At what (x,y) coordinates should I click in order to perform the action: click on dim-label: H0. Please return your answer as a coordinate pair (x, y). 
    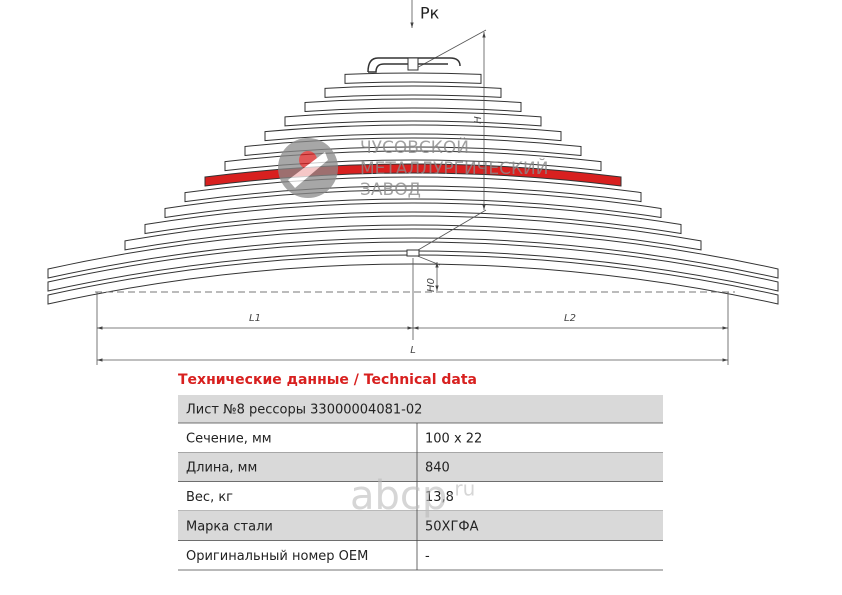
    Looking at the image, I should click on (431, 285).